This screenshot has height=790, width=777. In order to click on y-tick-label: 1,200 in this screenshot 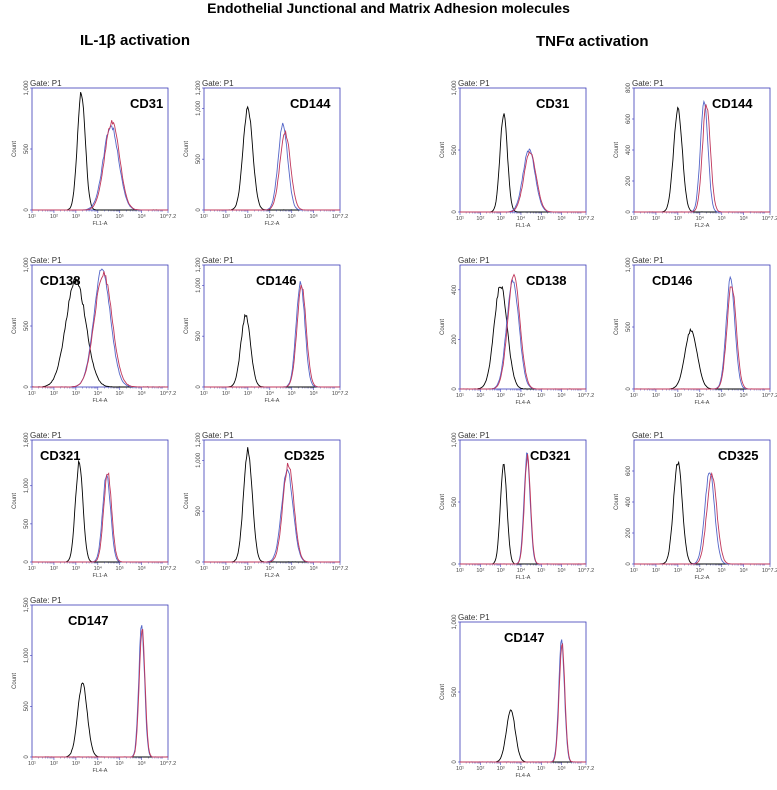, I will do `click(199, 265)`.